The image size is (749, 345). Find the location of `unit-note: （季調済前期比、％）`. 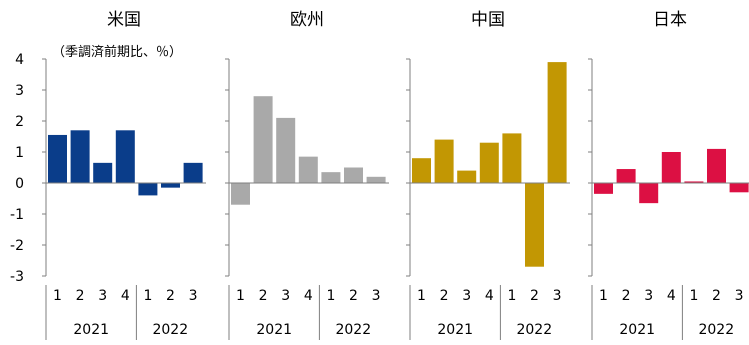

unit-note: （季調済前期比、％） is located at coordinates (117, 52).